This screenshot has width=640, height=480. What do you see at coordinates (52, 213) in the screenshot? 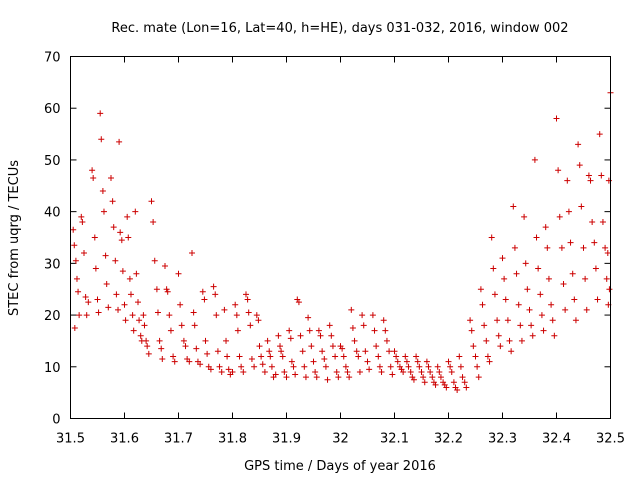
I see `y-tick-label: 40` at bounding box center [52, 213].